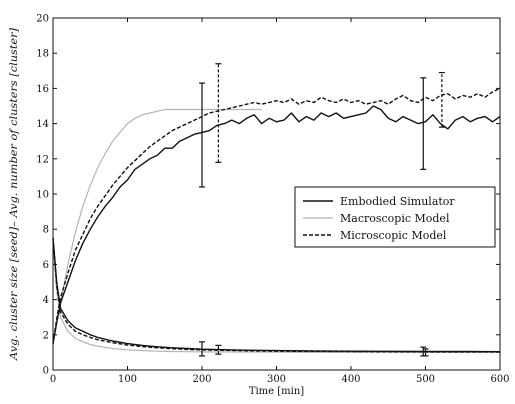  I want to click on legend-label-embodied-simulator: Embodied Simulator, so click(397, 201).